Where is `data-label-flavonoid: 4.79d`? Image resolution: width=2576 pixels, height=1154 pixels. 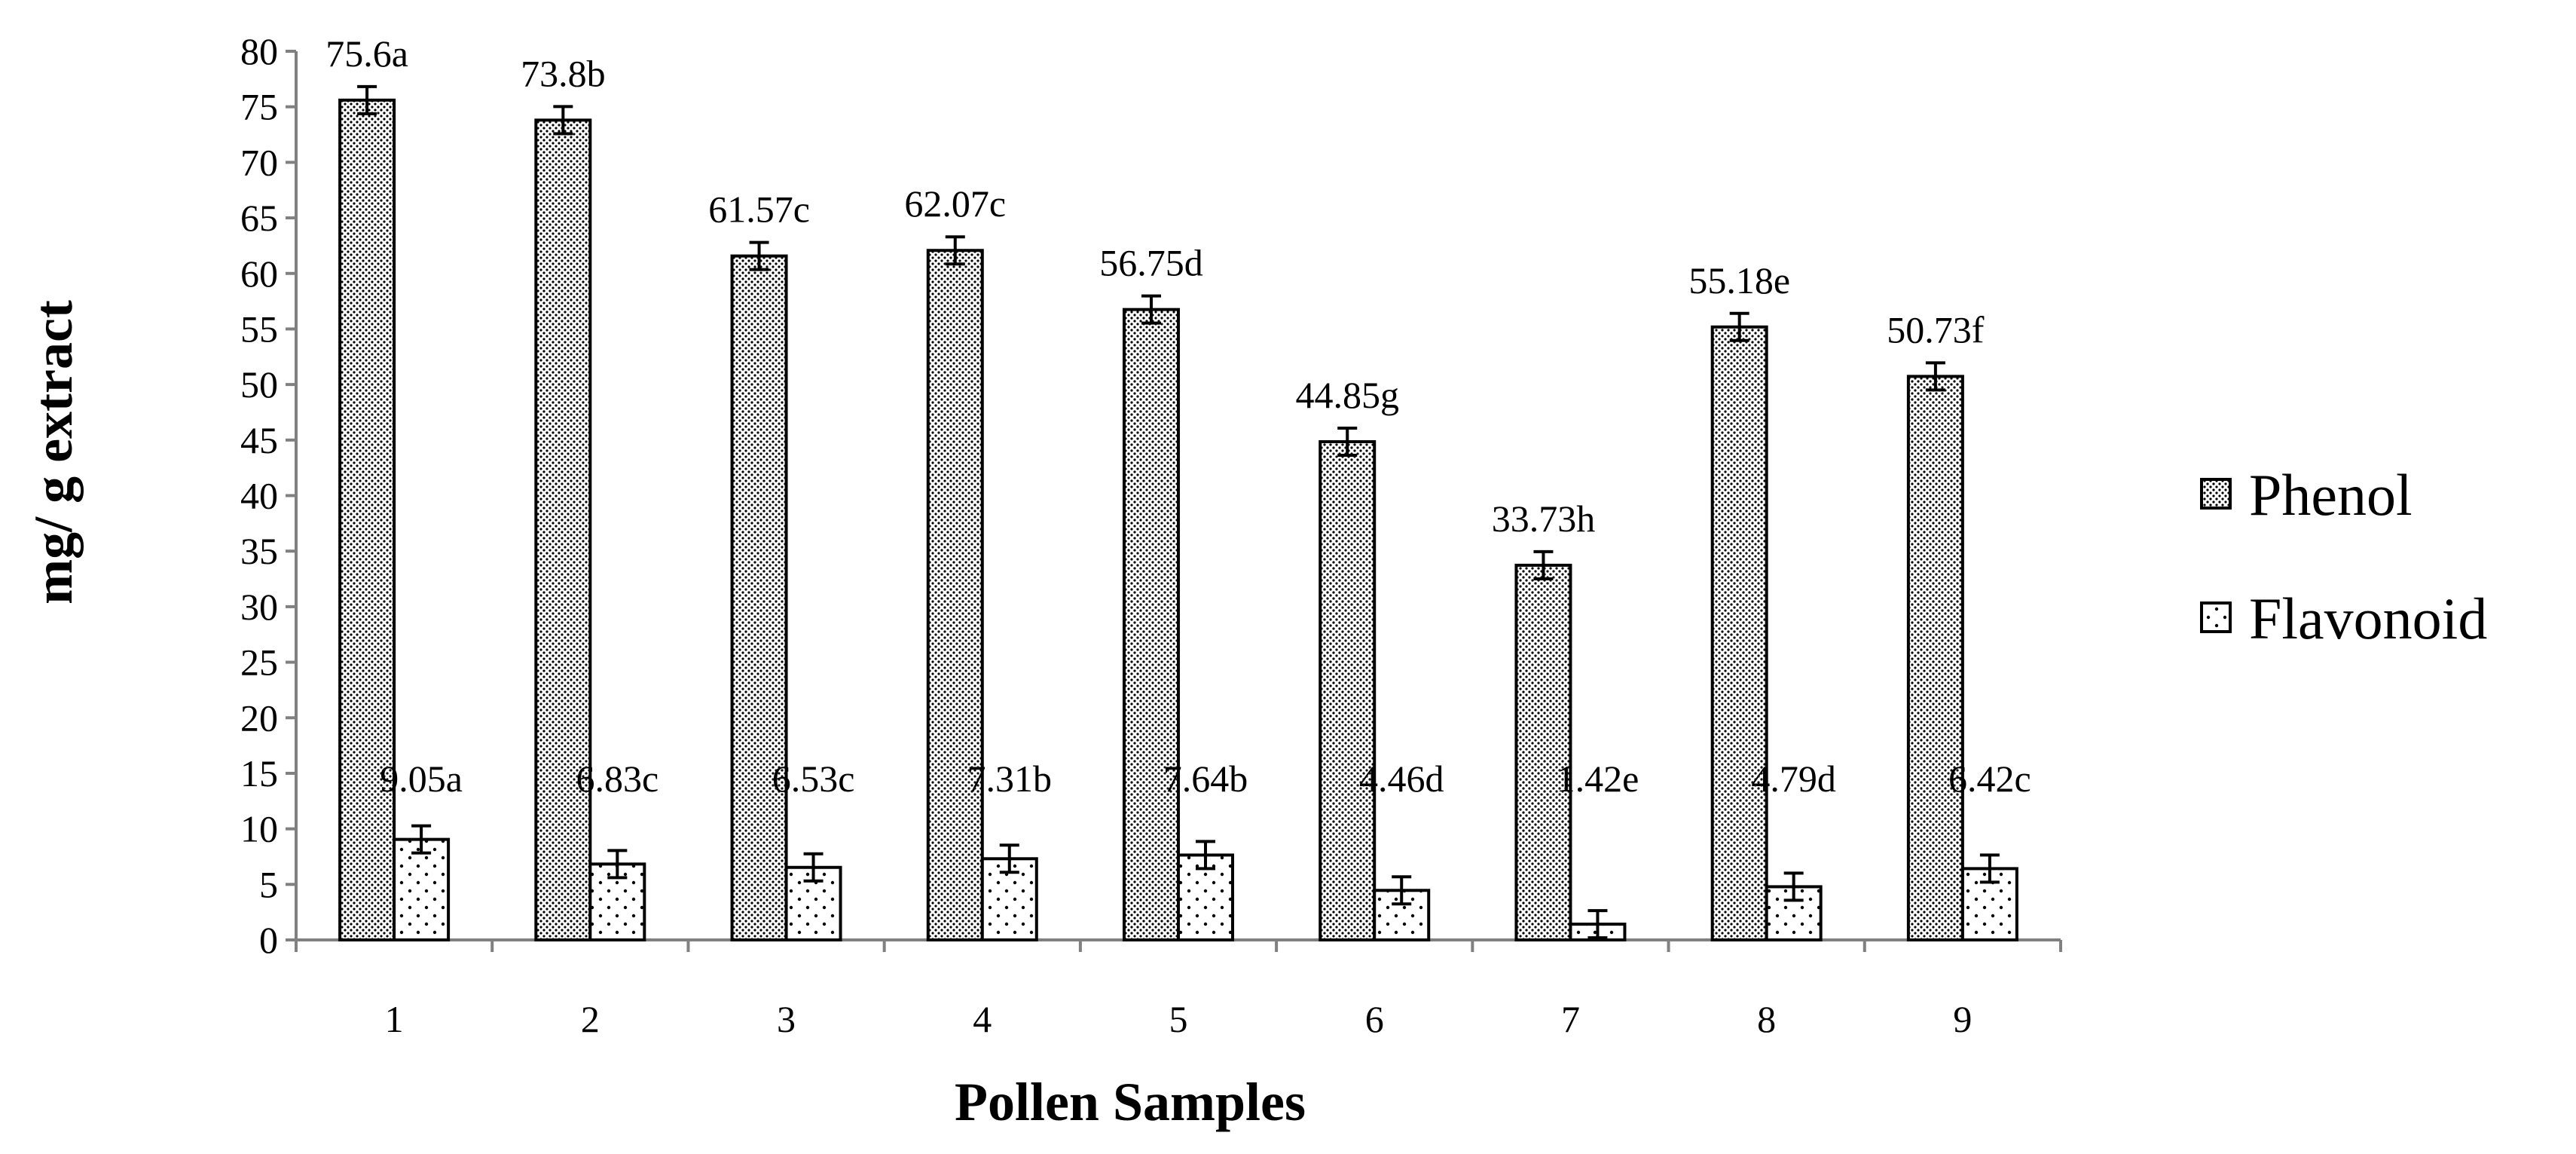 data-label-flavonoid: 4.79d is located at coordinates (1793, 779).